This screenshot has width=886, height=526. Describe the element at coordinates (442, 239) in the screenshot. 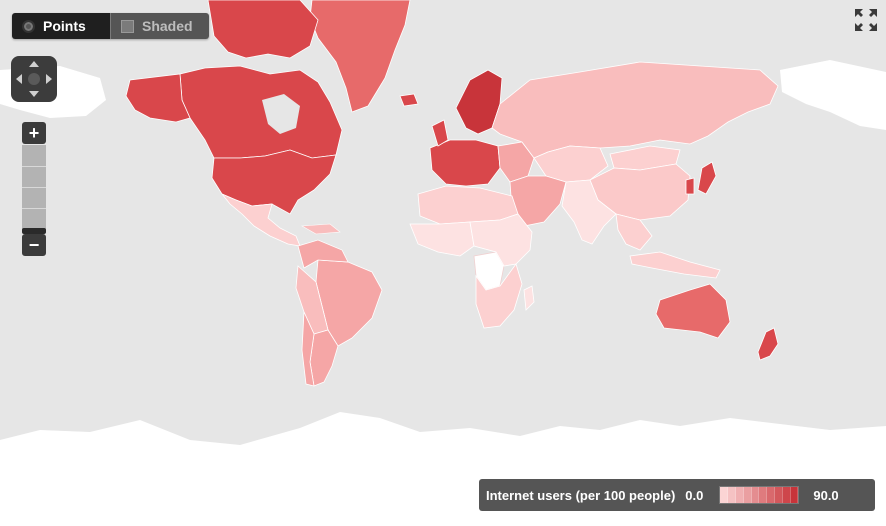

I see `country-west-africa` at that location.